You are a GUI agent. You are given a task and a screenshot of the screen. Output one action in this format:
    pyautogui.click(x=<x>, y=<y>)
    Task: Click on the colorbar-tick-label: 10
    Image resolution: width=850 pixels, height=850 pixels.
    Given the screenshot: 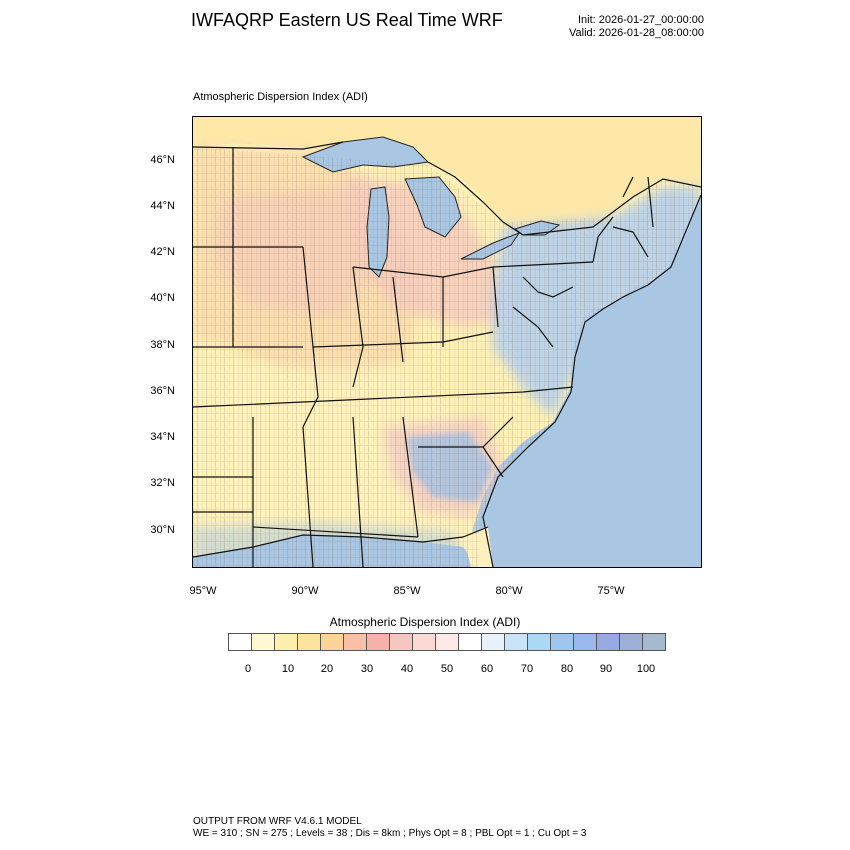 What is the action you would take?
    pyautogui.click(x=288, y=669)
    